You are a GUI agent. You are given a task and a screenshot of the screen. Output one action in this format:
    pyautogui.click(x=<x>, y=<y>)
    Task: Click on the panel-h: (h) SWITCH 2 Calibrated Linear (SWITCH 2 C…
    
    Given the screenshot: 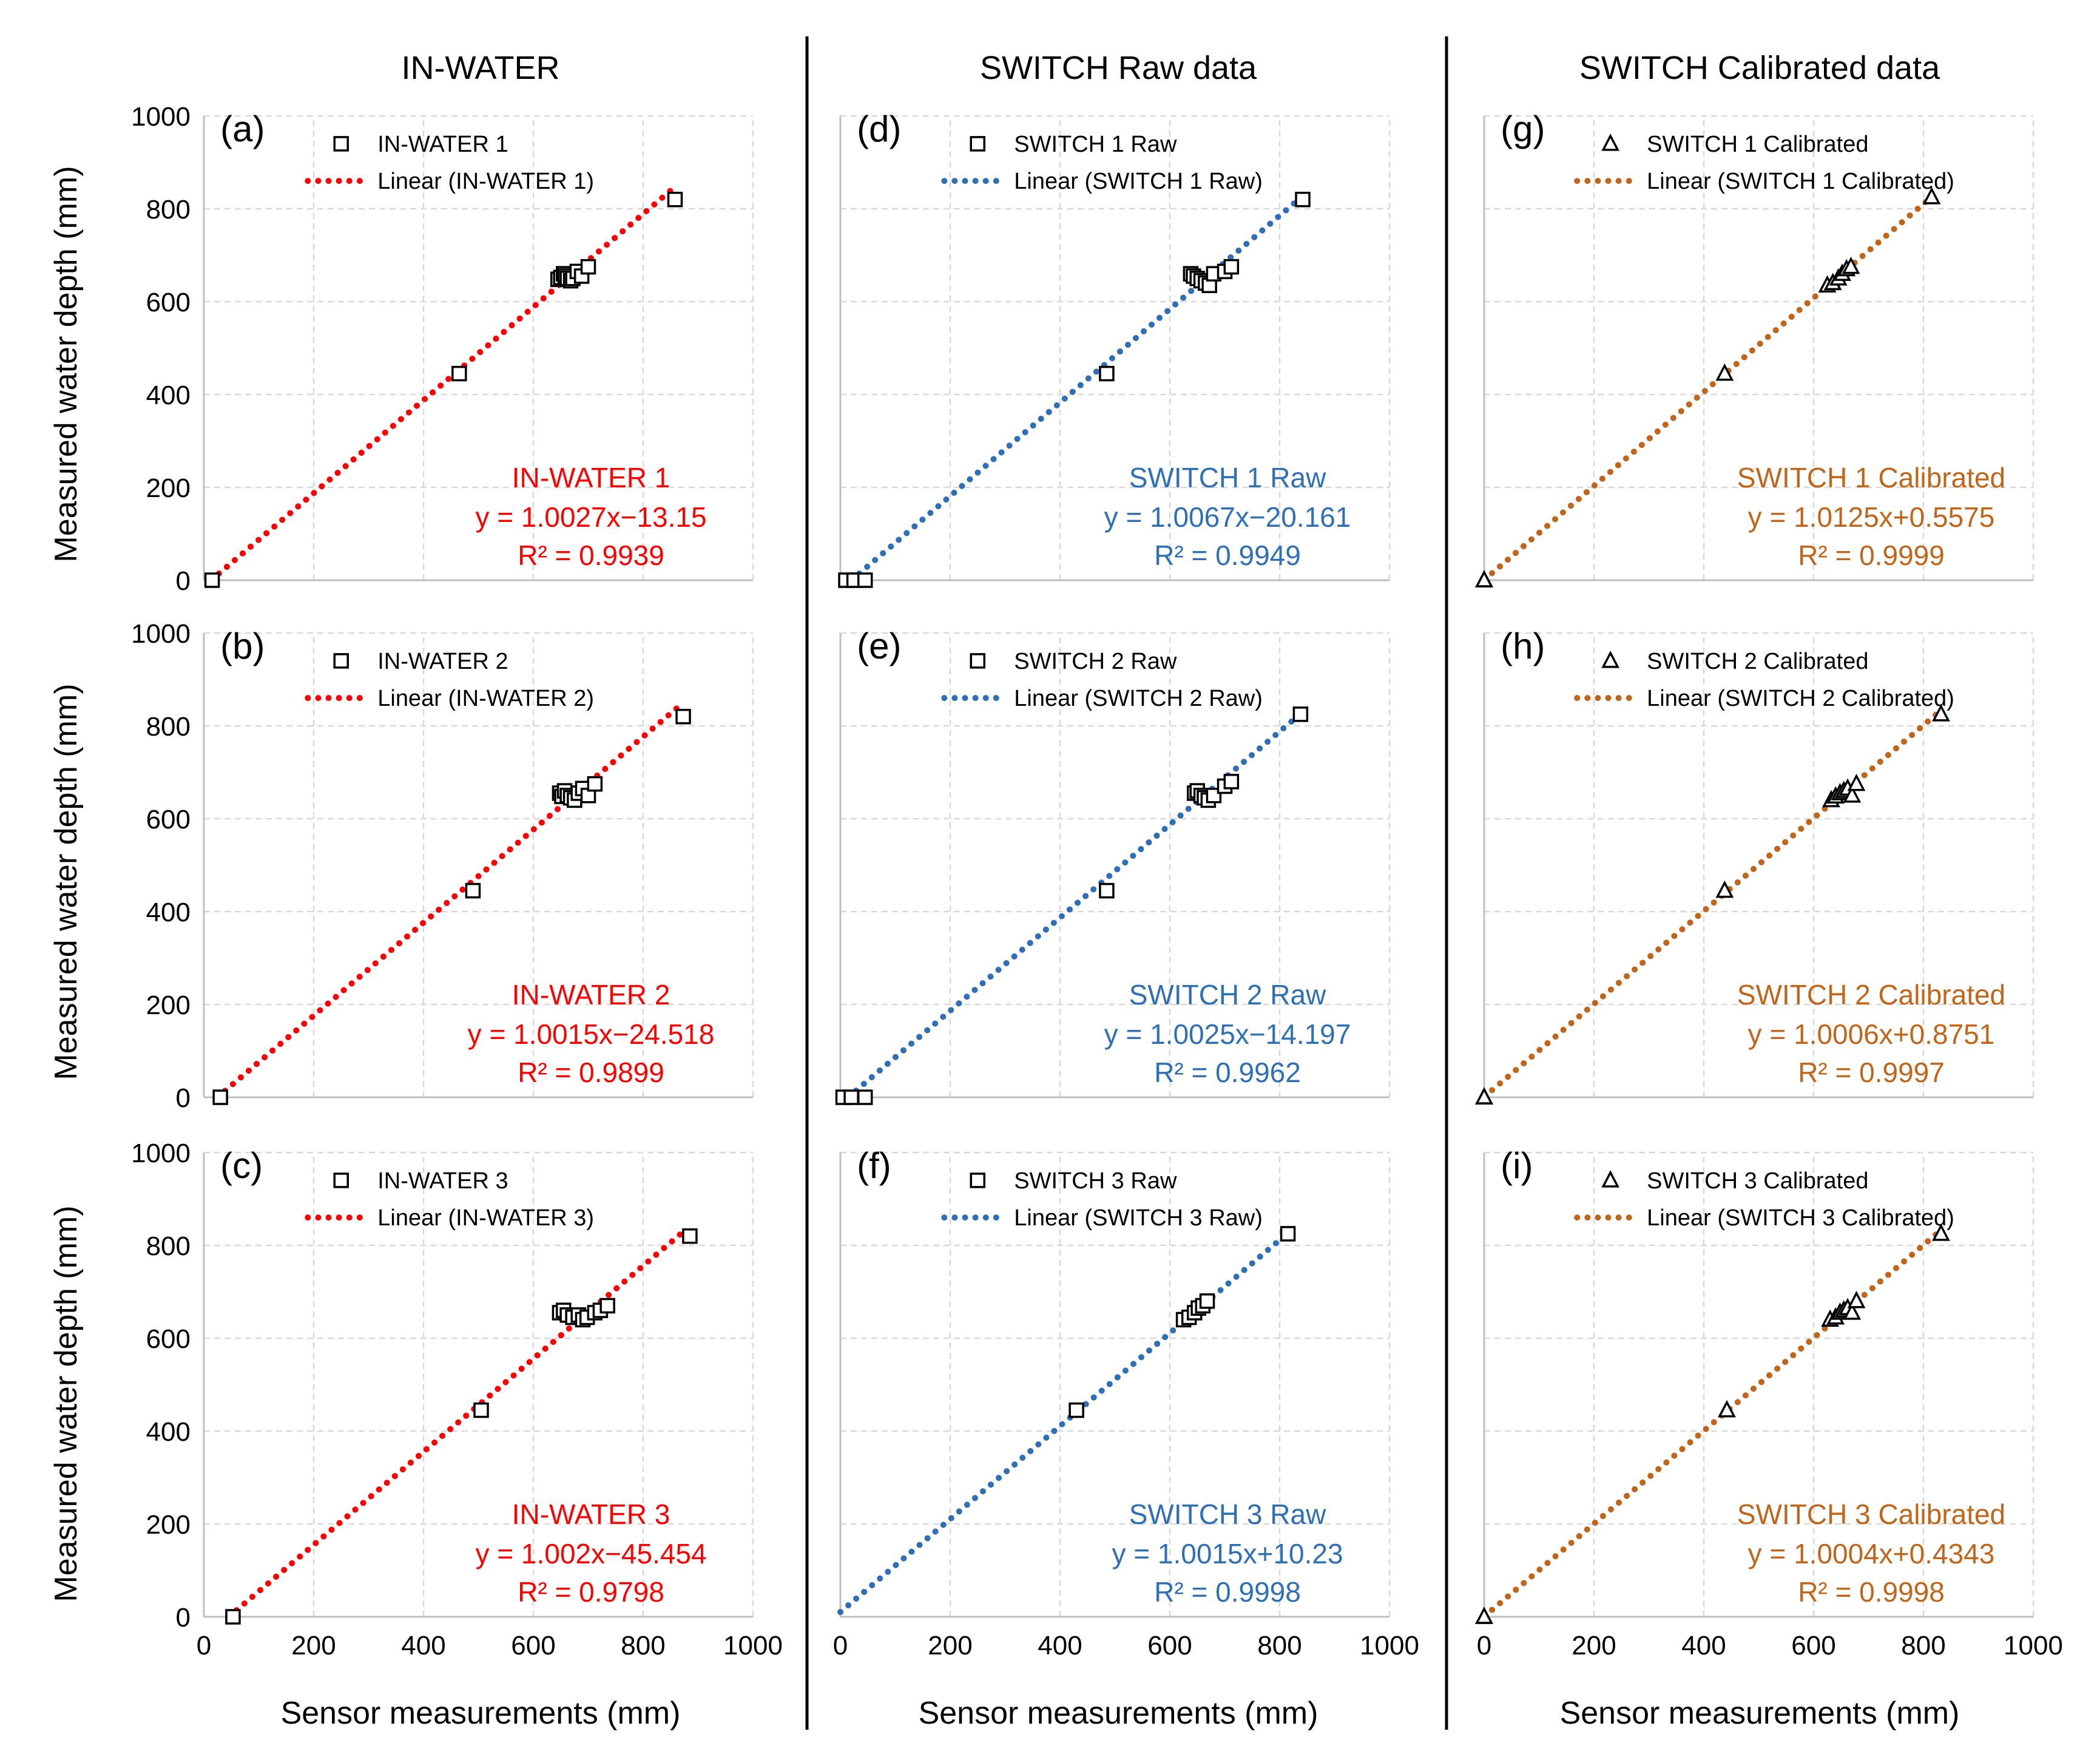 What is the action you would take?
    pyautogui.click(x=1754, y=865)
    